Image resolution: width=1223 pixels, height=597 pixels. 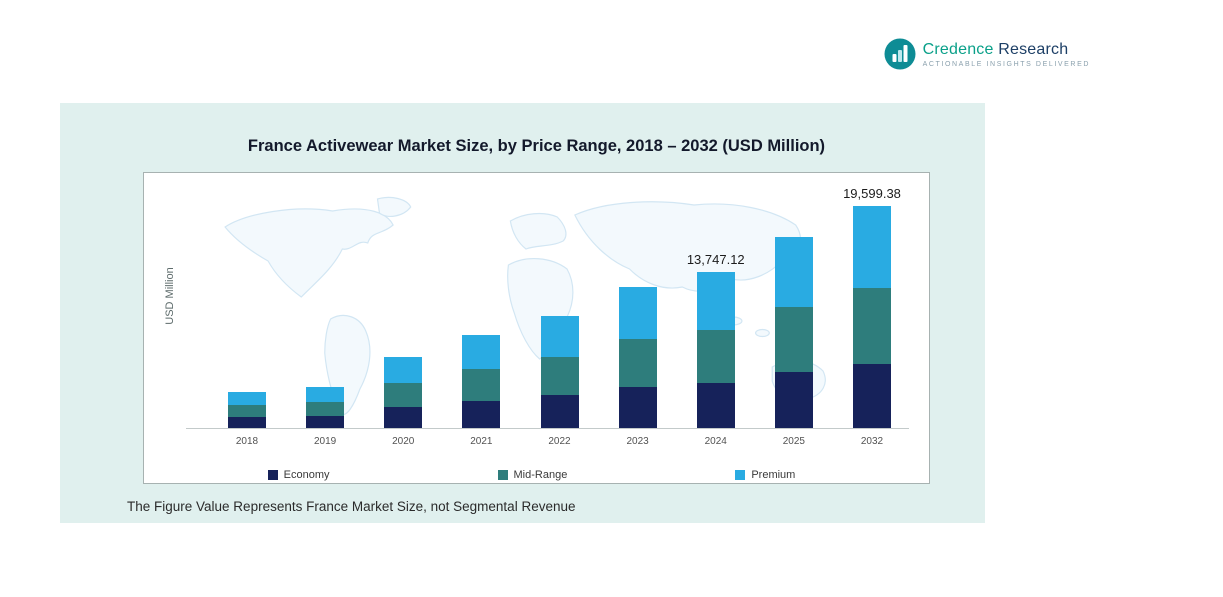 I want to click on legend-swatch-premium, so click(x=740, y=475).